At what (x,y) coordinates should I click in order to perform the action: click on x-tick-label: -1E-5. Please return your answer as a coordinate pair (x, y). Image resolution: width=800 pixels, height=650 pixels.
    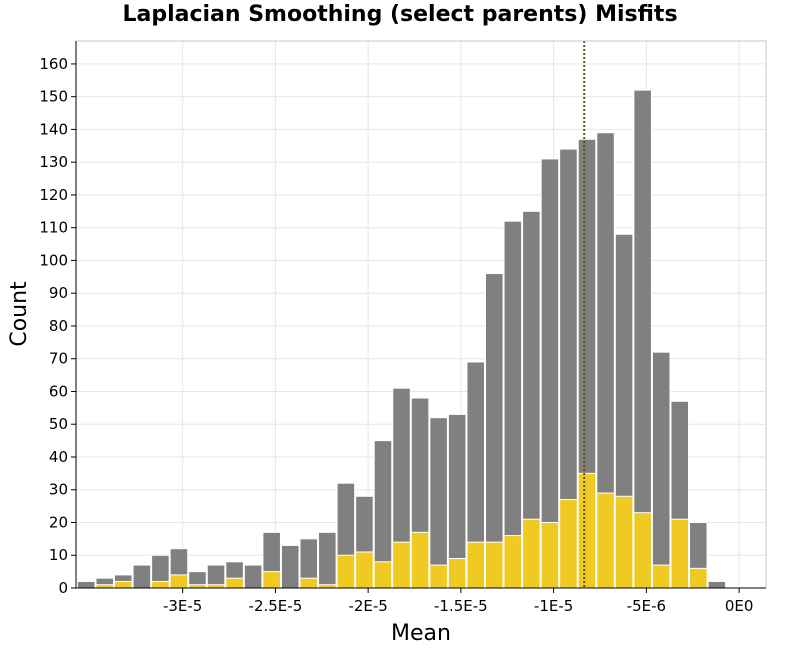
    Looking at the image, I should click on (553, 606).